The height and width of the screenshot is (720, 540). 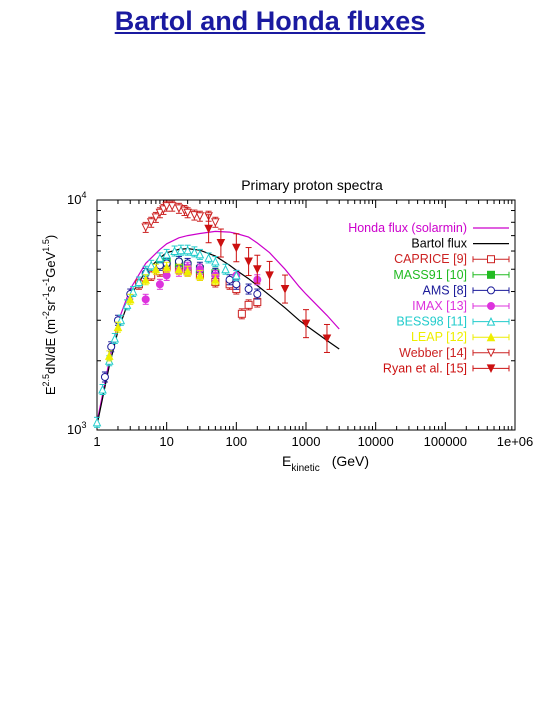 I want to click on legend-label: Bartol flux, so click(x=439, y=244).